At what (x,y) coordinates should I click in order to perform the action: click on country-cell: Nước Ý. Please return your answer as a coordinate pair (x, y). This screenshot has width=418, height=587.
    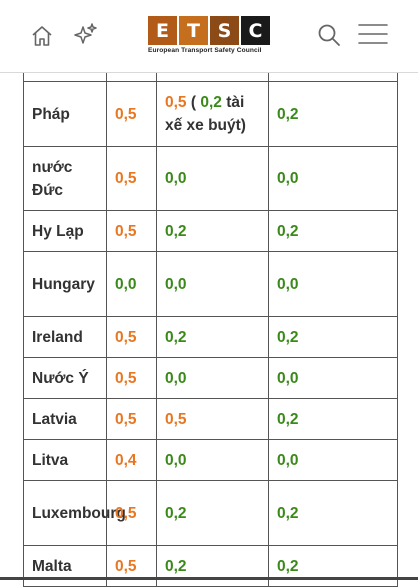
    Looking at the image, I should click on (65, 378).